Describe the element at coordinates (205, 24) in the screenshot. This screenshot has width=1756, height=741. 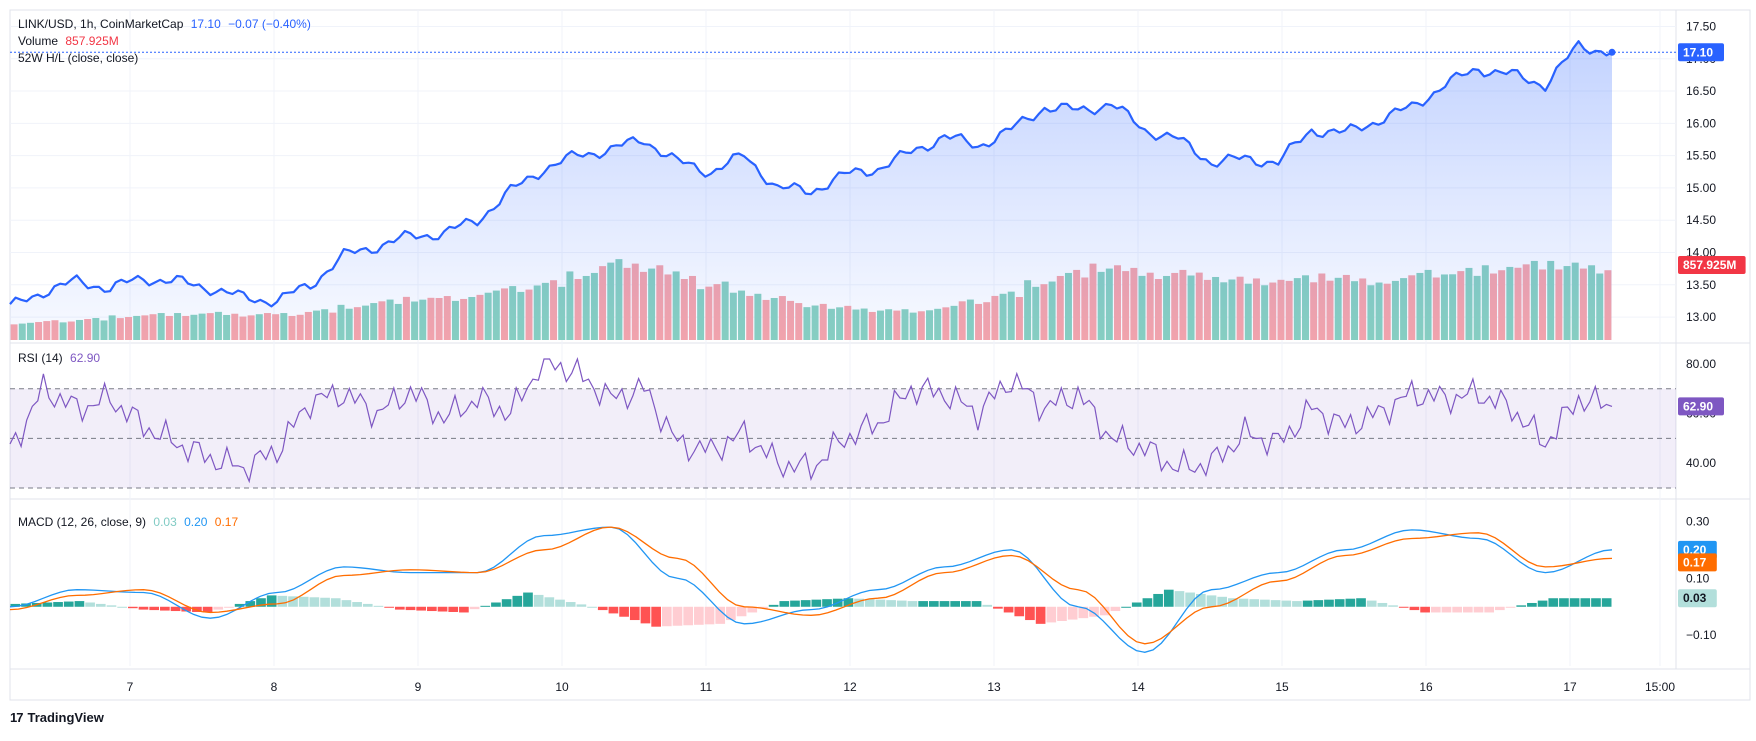
I see `last-price: 17.10` at that location.